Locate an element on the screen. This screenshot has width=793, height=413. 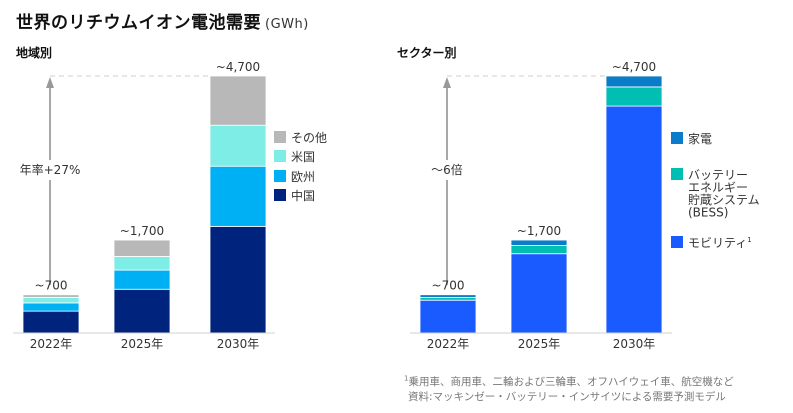
legend-footnote-marker: 1 is located at coordinates (749, 240).